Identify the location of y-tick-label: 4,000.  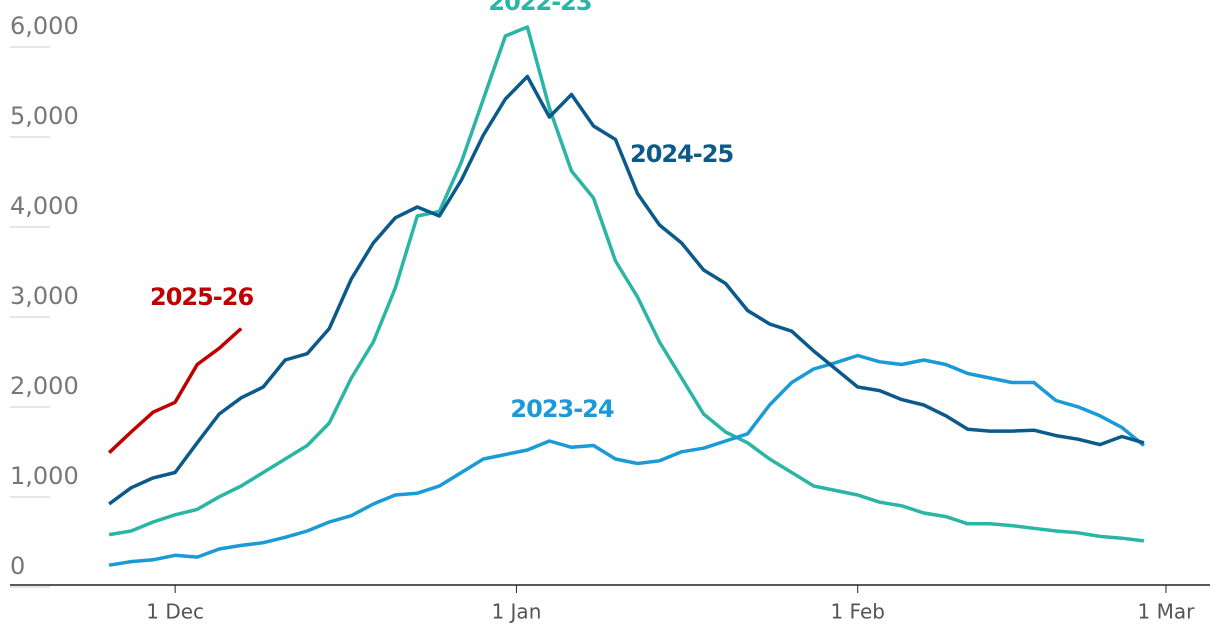
(44, 206).